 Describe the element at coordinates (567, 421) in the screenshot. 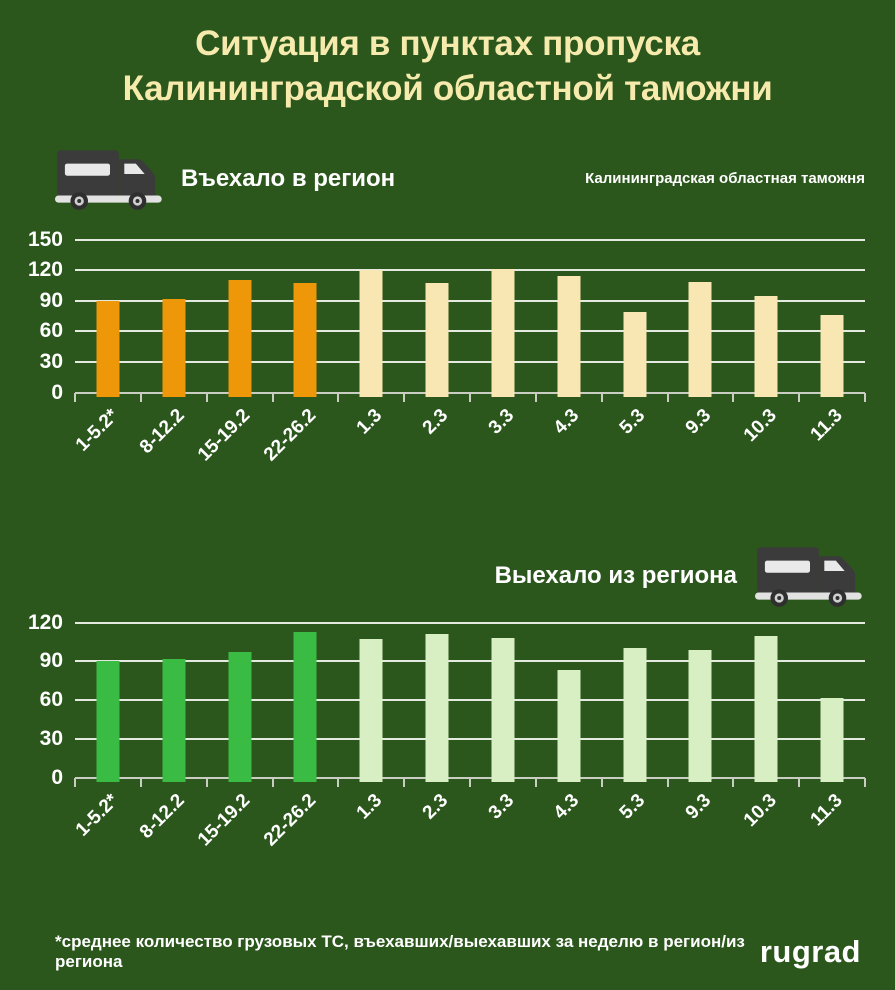

I see `x-tick-label: 4.3` at that location.